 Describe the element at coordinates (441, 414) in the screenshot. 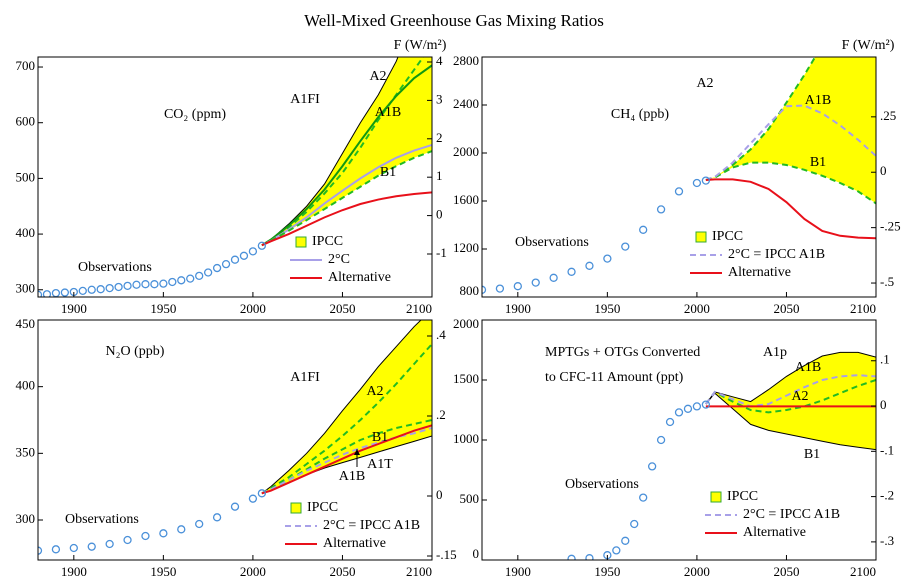

I see `y2-tick-label: .2` at that location.